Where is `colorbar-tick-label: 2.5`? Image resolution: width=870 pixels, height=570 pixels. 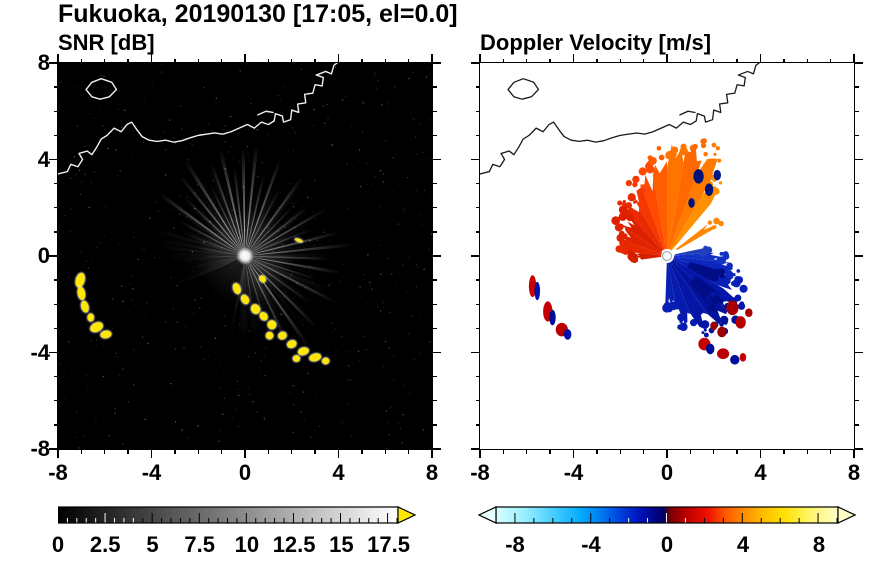 colorbar-tick-label: 2.5 is located at coordinates (105, 544).